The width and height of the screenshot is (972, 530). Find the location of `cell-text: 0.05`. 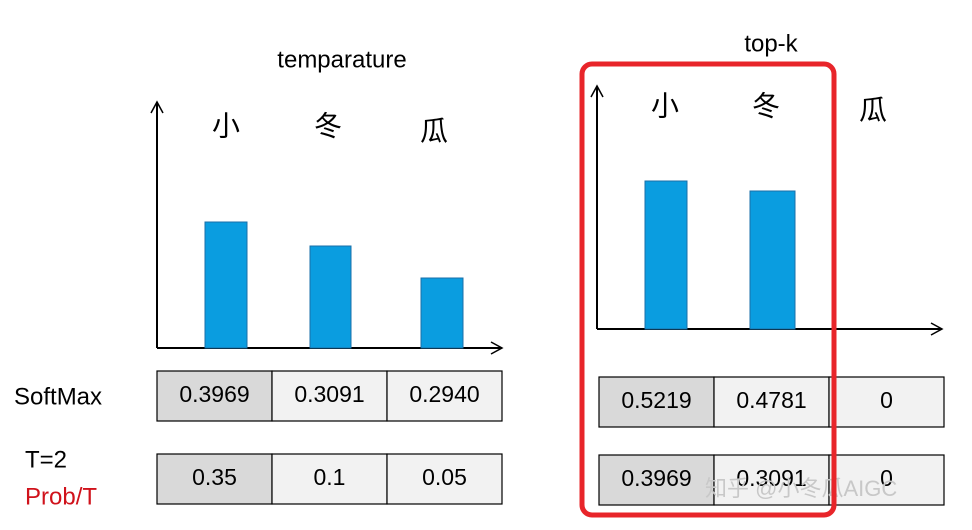

cell-text: 0.05 is located at coordinates (444, 477).